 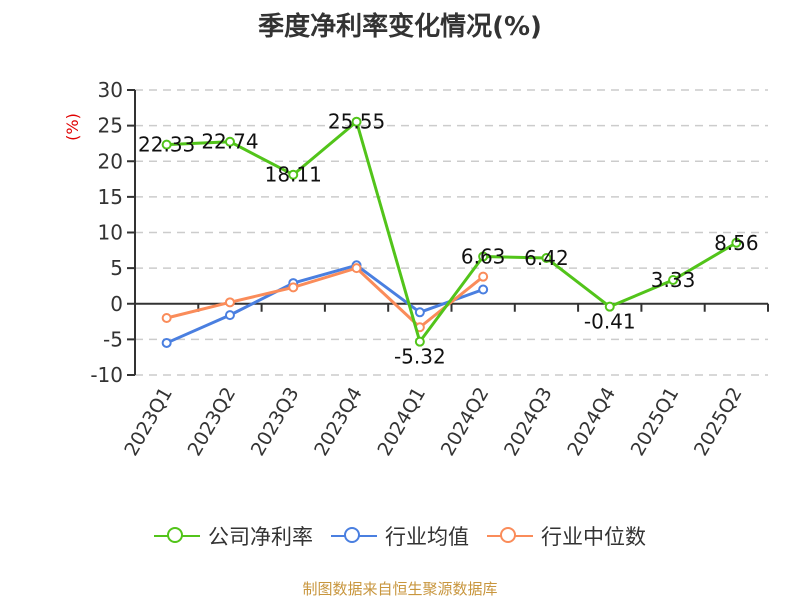 What do you see at coordinates (400, 589) in the screenshot?
I see `source-note: 制图数据来自恒生聚源数据库` at bounding box center [400, 589].